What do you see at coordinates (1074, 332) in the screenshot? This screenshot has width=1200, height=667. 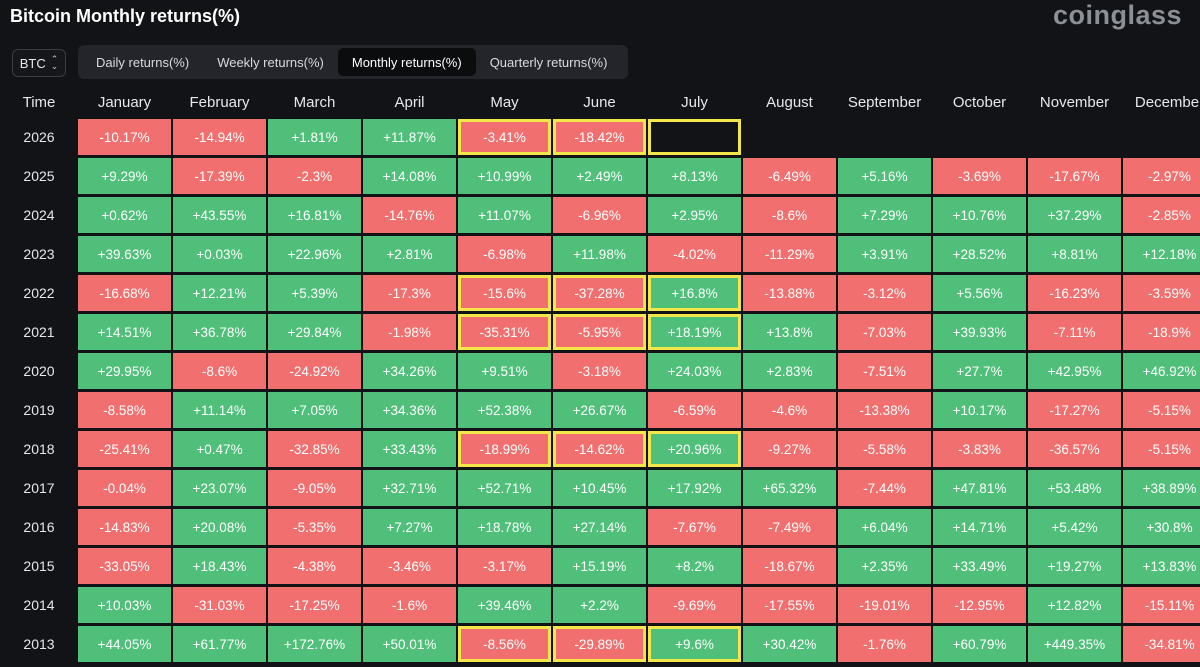 I see `return-cell: -7.11%` at bounding box center [1074, 332].